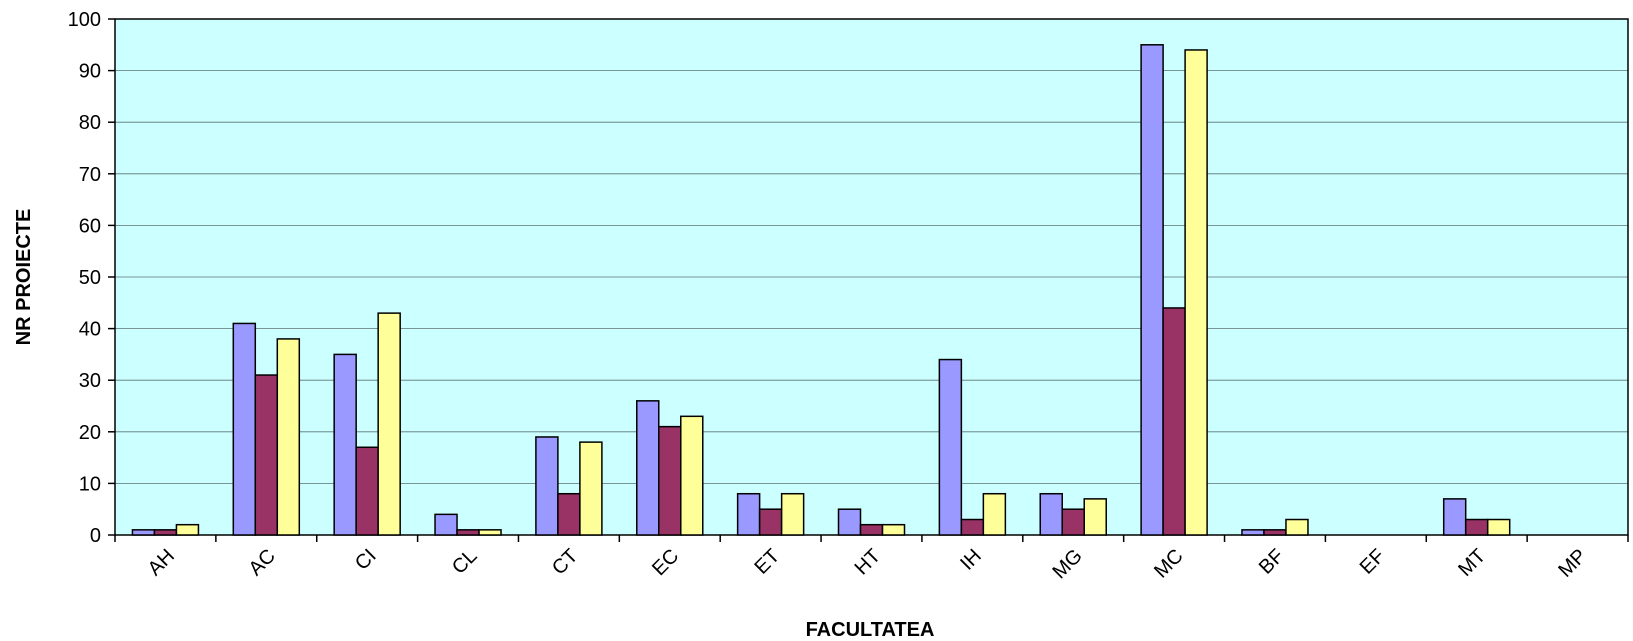 The height and width of the screenshot is (641, 1633). Describe the element at coordinates (266, 455) in the screenshot. I see `bar-ac-s2` at that location.